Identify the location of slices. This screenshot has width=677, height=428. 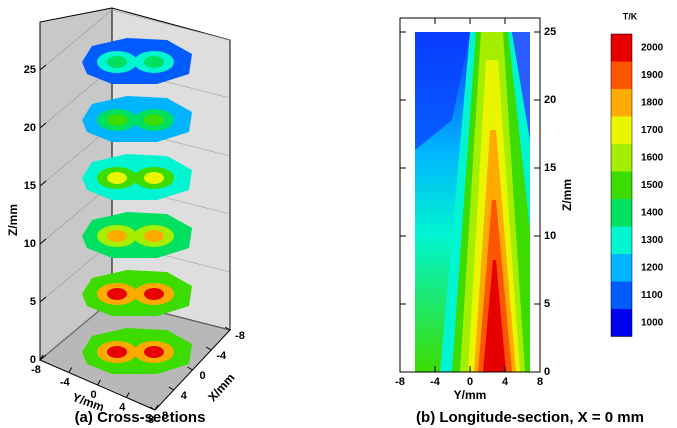
(137, 206).